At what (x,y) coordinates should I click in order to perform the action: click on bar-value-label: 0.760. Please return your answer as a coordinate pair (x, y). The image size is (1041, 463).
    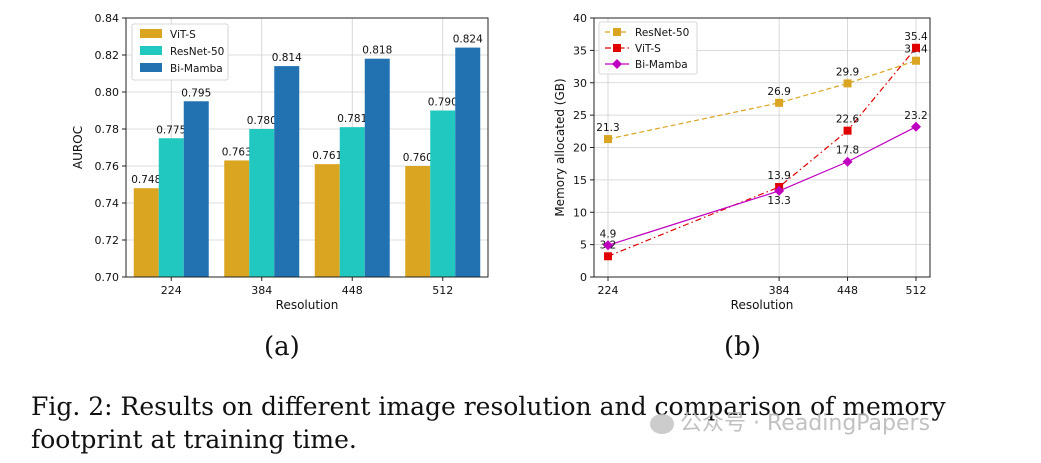
    Looking at the image, I should click on (418, 158).